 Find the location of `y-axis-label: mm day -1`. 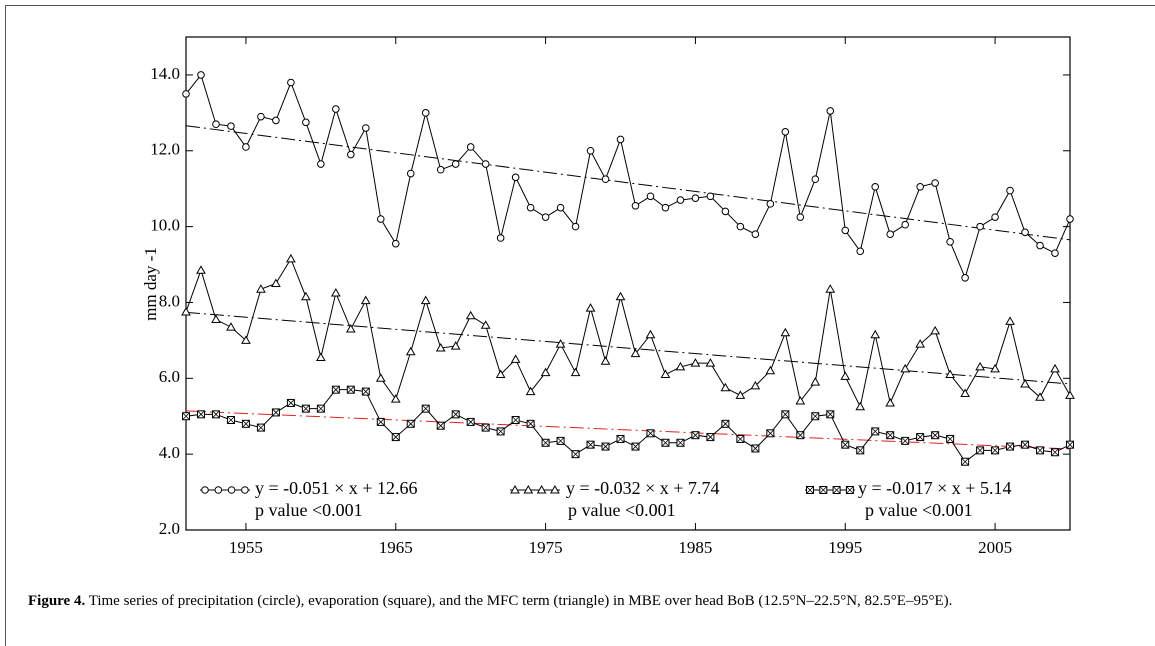

y-axis-label: mm day -1 is located at coordinates (150, 284).